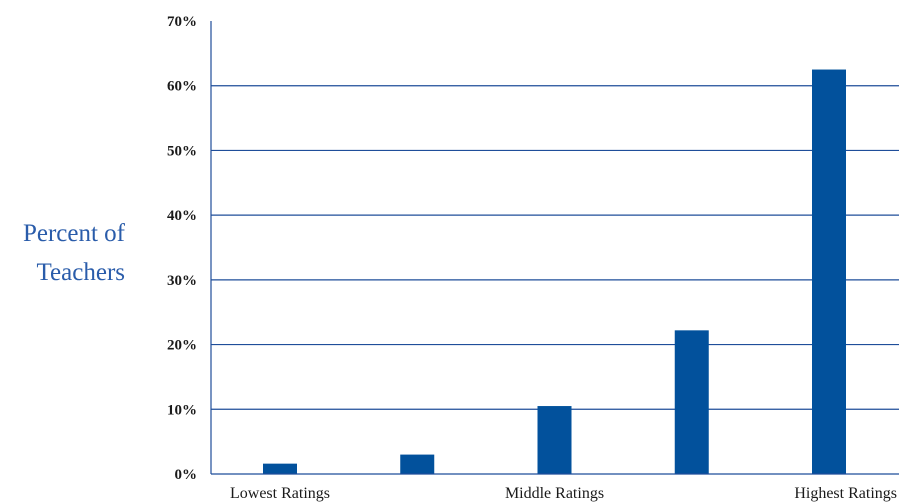 The image size is (899, 502). I want to click on y-tick-label: 40%, so click(182, 216).